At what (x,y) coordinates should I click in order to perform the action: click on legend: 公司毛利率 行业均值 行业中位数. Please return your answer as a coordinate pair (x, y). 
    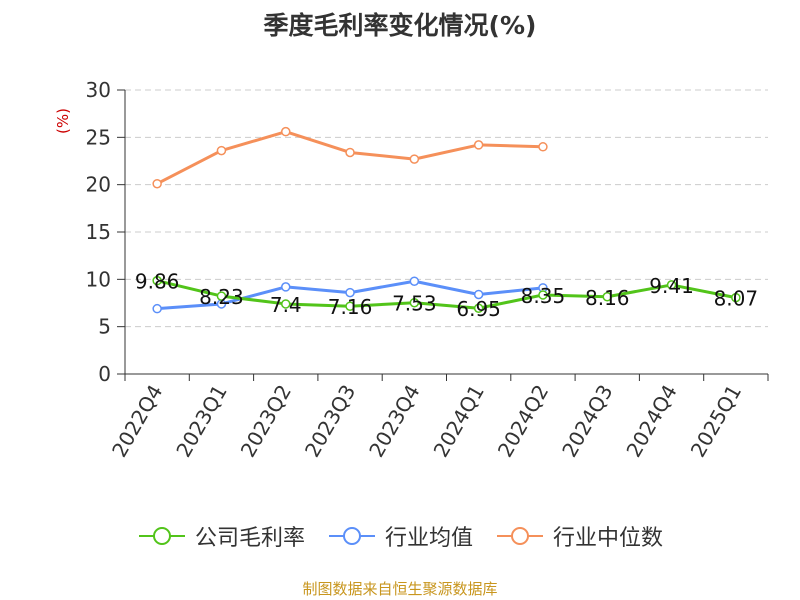
    Looking at the image, I should click on (400, 536).